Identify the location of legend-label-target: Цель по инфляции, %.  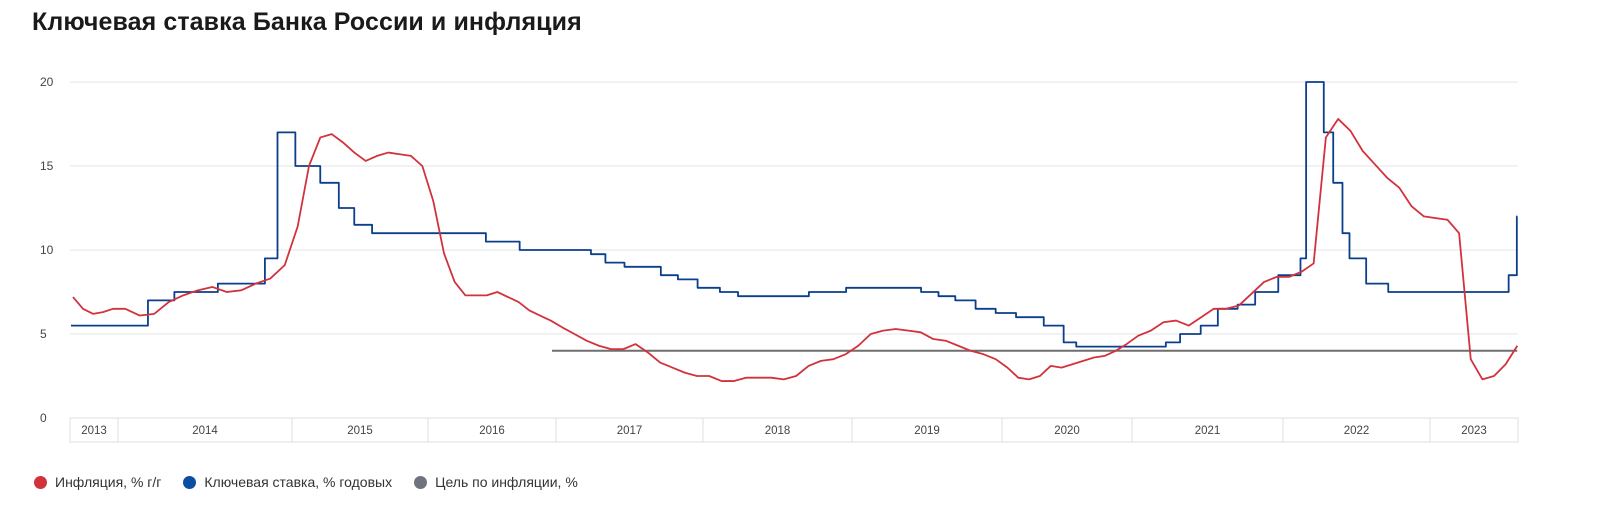
(506, 482).